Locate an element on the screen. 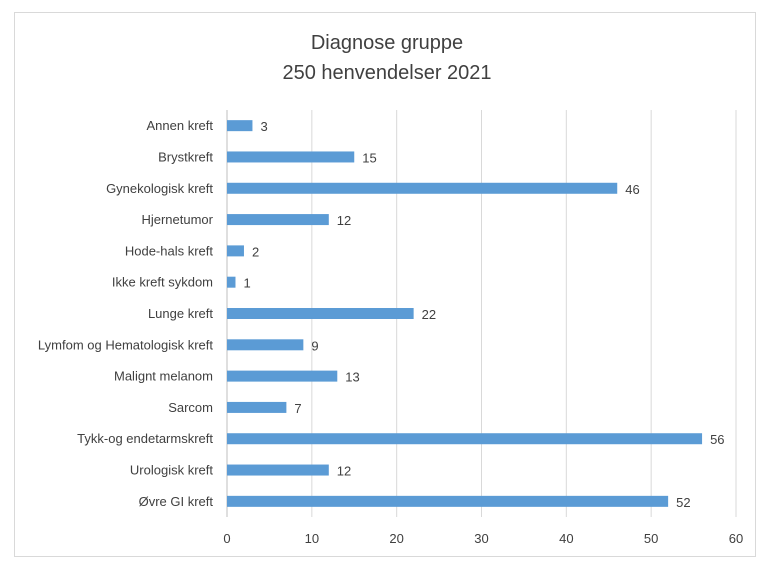 This screenshot has width=774, height=573. category-label: Malignt melanom is located at coordinates (163, 376).